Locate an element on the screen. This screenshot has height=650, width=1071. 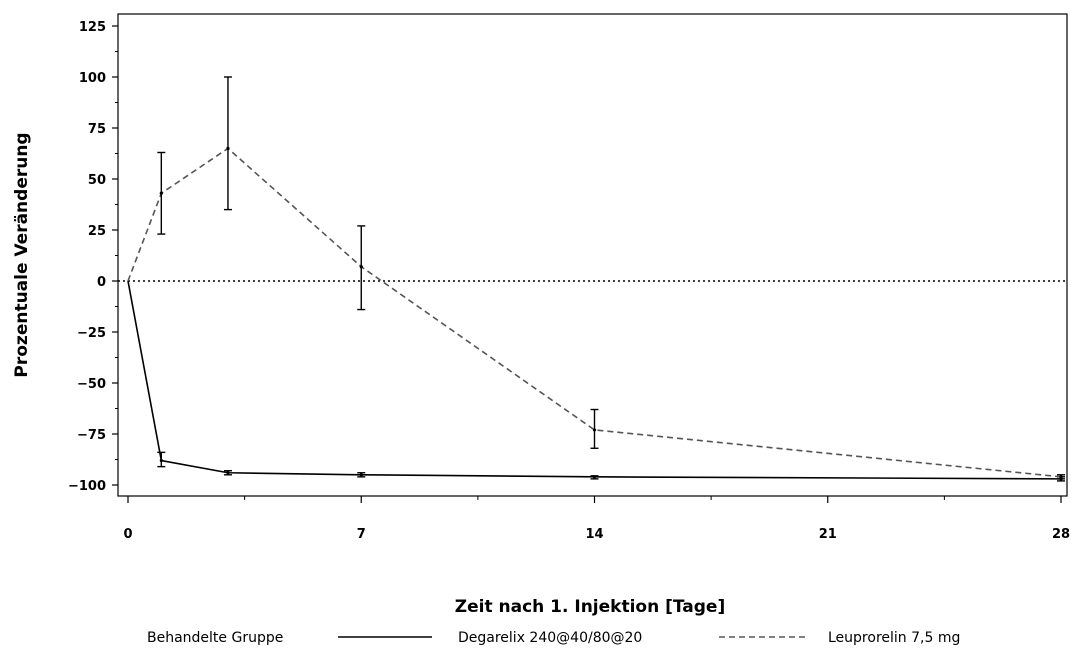
x-axis-label: Zeit nach 1. Injektion [Tage] is located at coordinates (590, 607).